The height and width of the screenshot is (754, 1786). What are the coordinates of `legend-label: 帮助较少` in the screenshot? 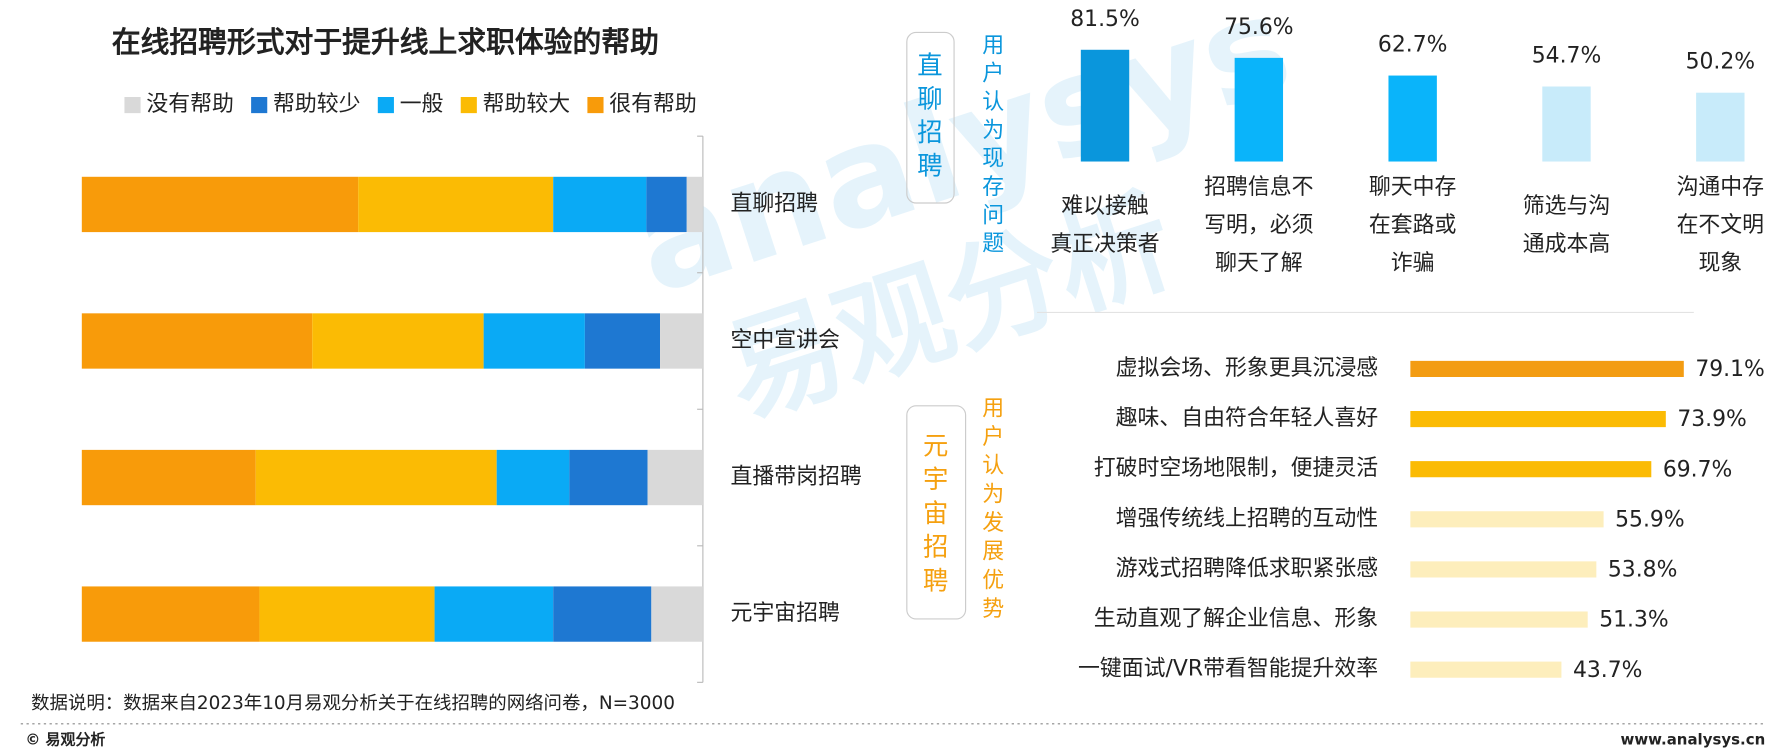 It's located at (317, 104).